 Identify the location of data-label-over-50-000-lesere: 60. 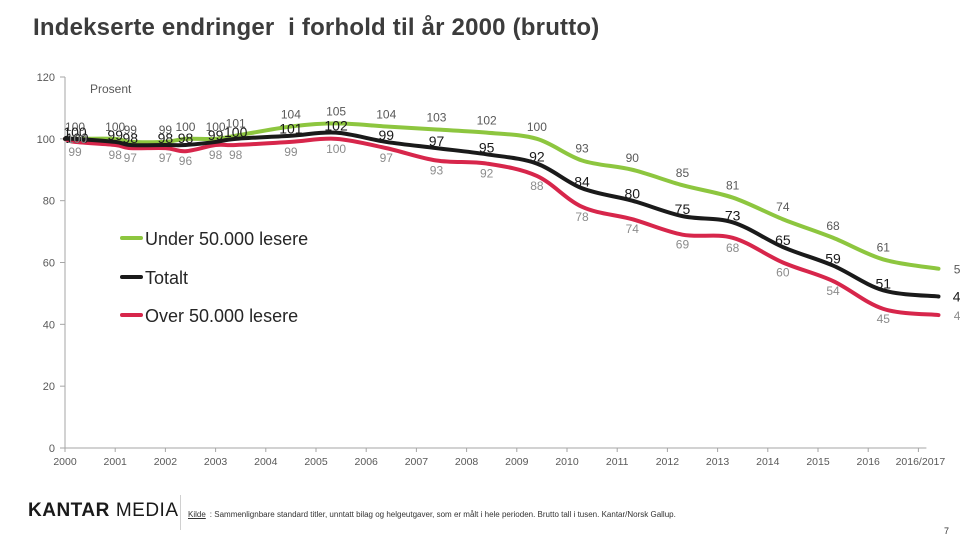
(783, 273).